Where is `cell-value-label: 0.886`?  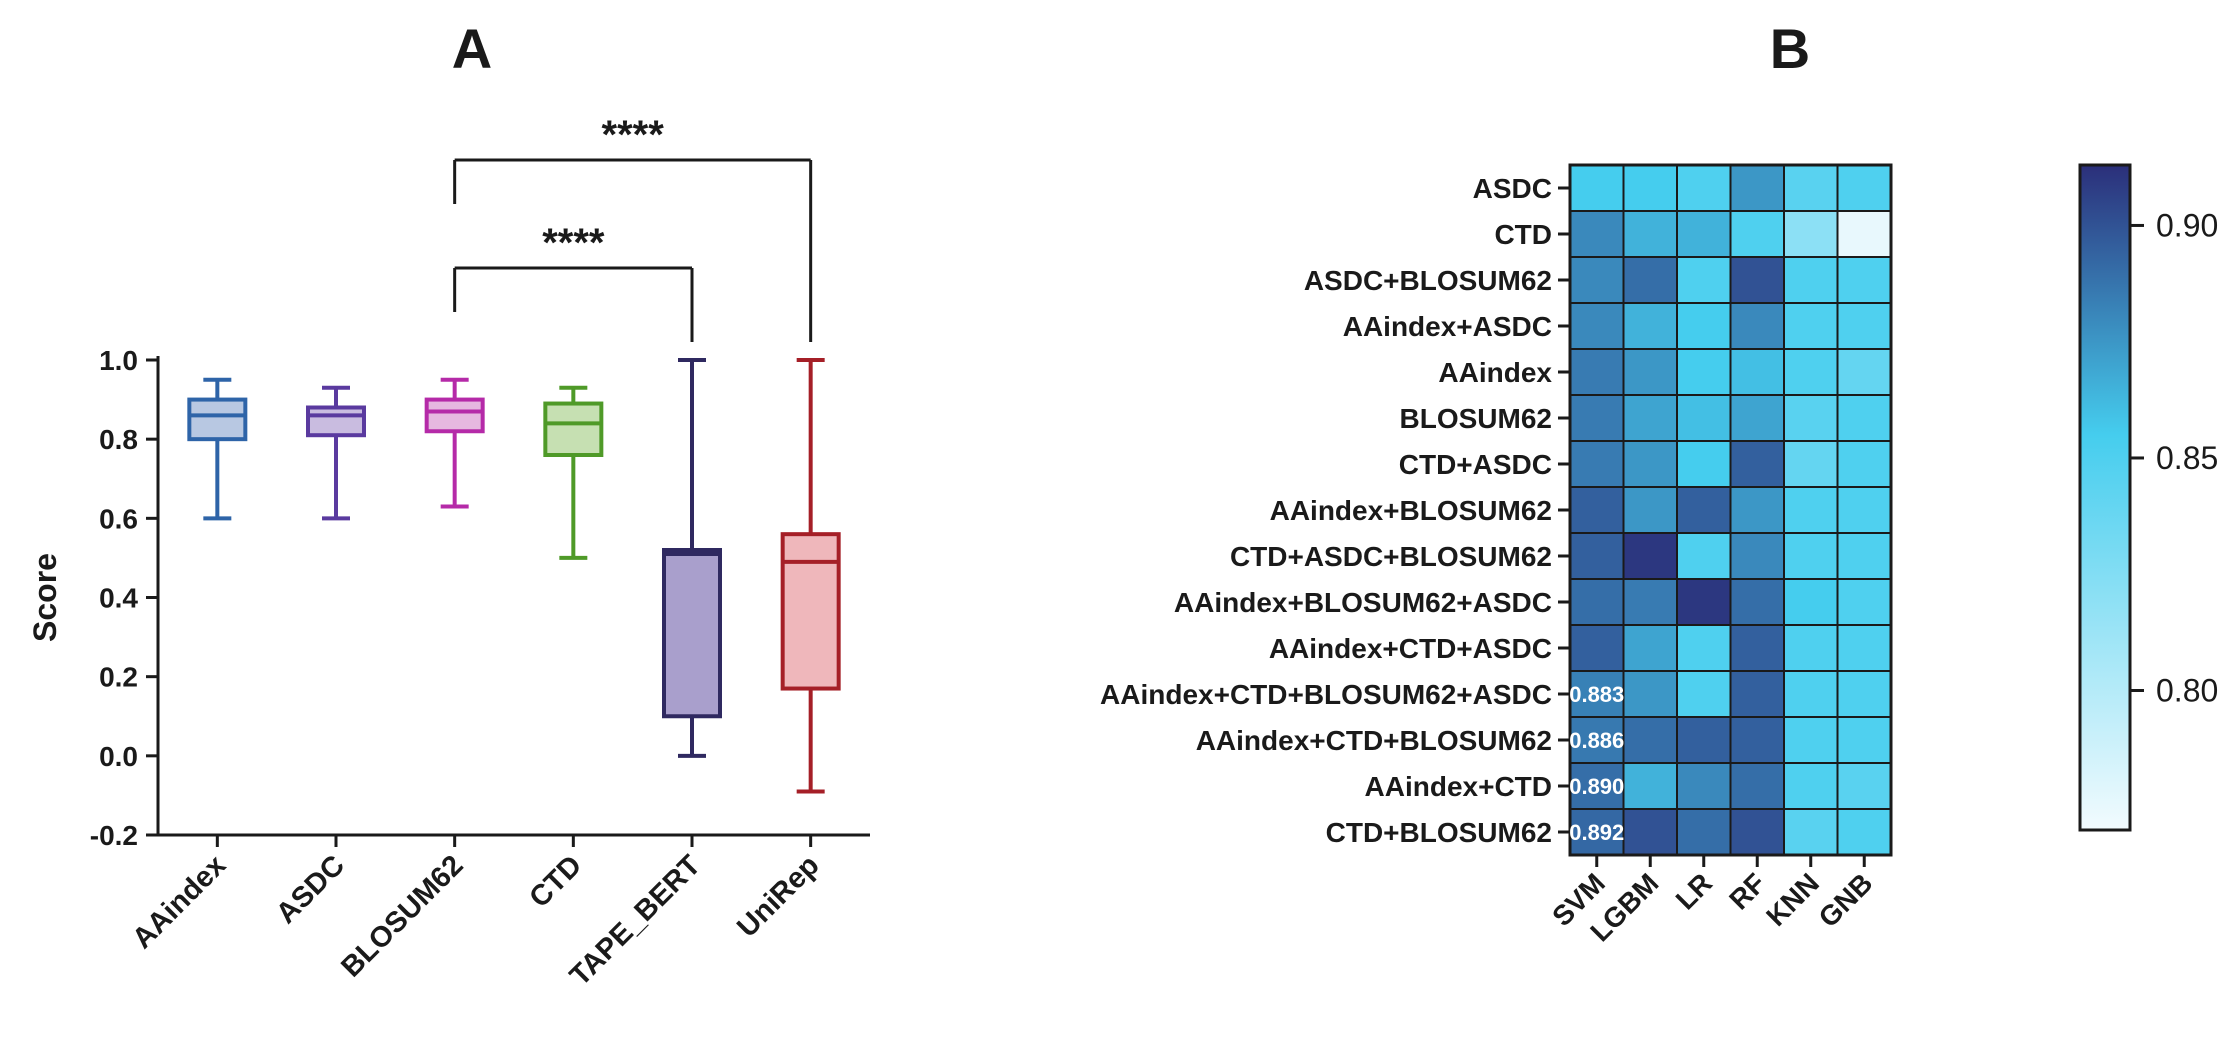 cell-value-label: 0.886 is located at coordinates (1596, 740).